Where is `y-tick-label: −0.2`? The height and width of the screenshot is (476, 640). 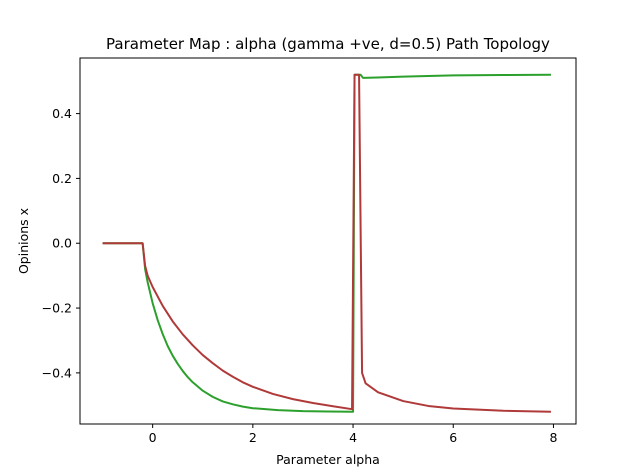 y-tick-label: −0.2 is located at coordinates (57, 308).